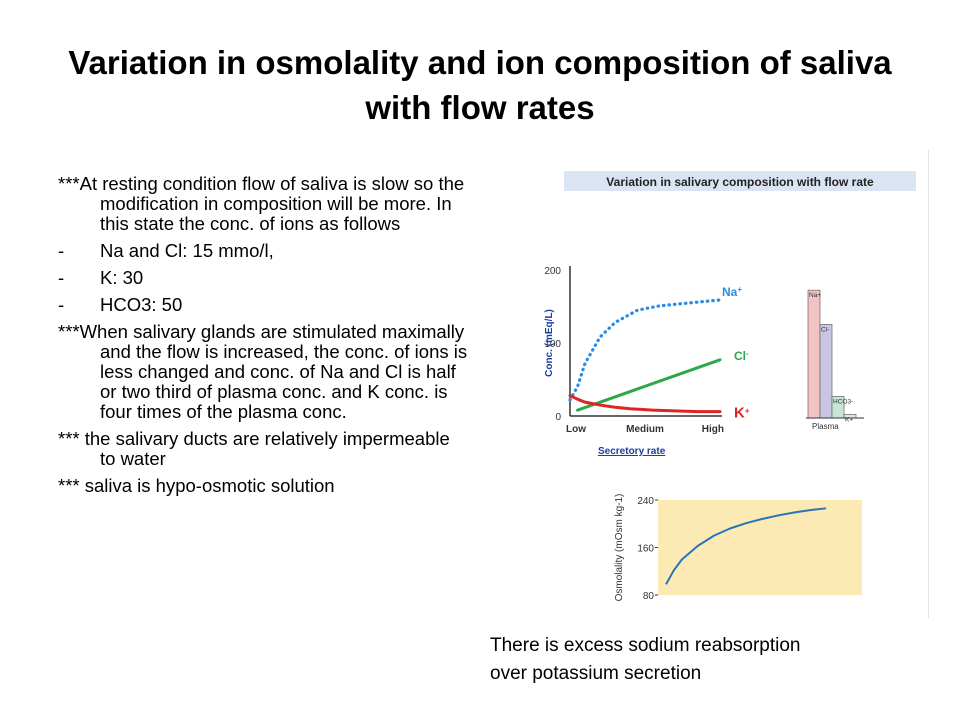 Image resolution: width=960 pixels, height=720 pixels. I want to click on plasma-bar-label: Cl-, so click(825, 329).